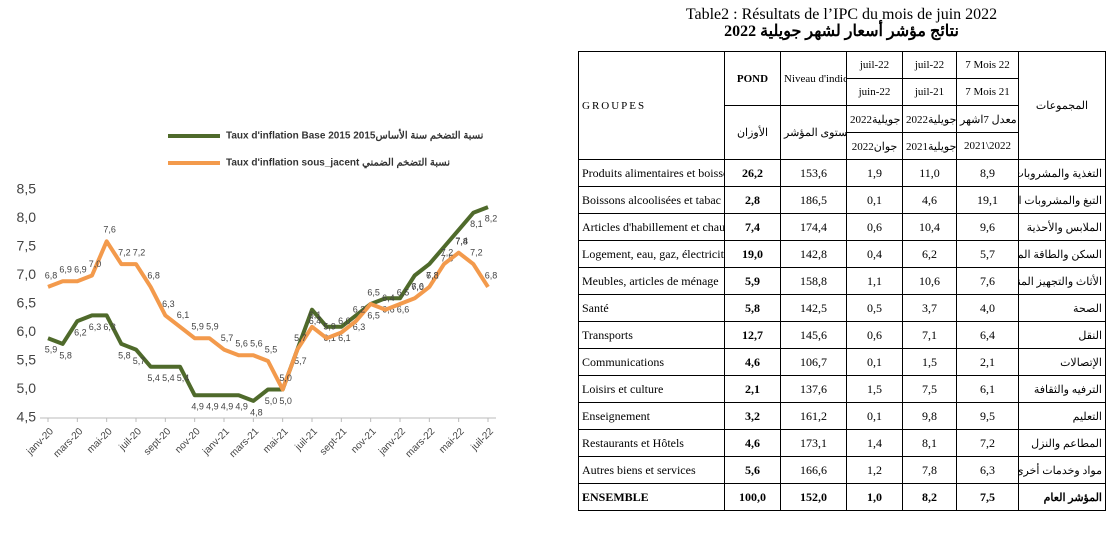  I want to click on value-cell: 9,8, so click(929, 416).